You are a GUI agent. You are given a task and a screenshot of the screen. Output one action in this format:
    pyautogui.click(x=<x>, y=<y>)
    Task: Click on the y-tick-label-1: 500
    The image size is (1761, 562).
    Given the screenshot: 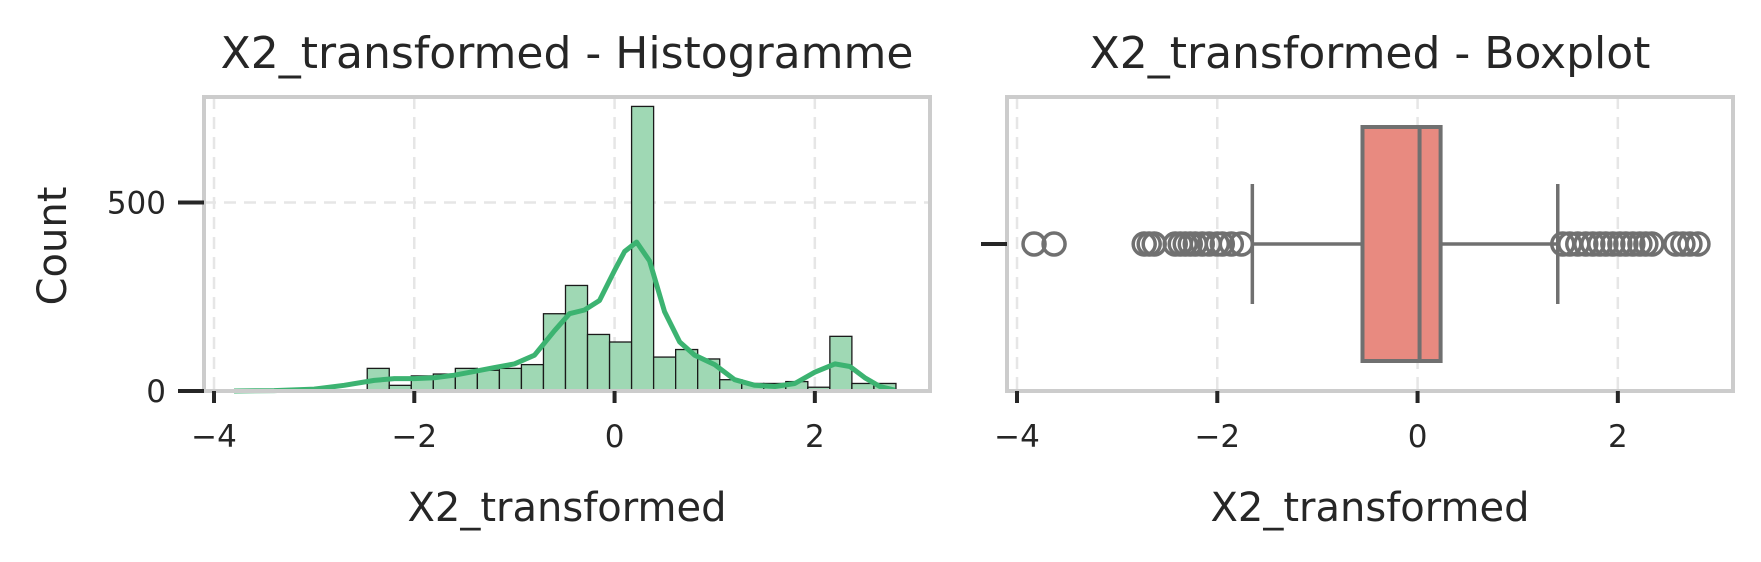 What is the action you would take?
    pyautogui.click(x=136, y=204)
    